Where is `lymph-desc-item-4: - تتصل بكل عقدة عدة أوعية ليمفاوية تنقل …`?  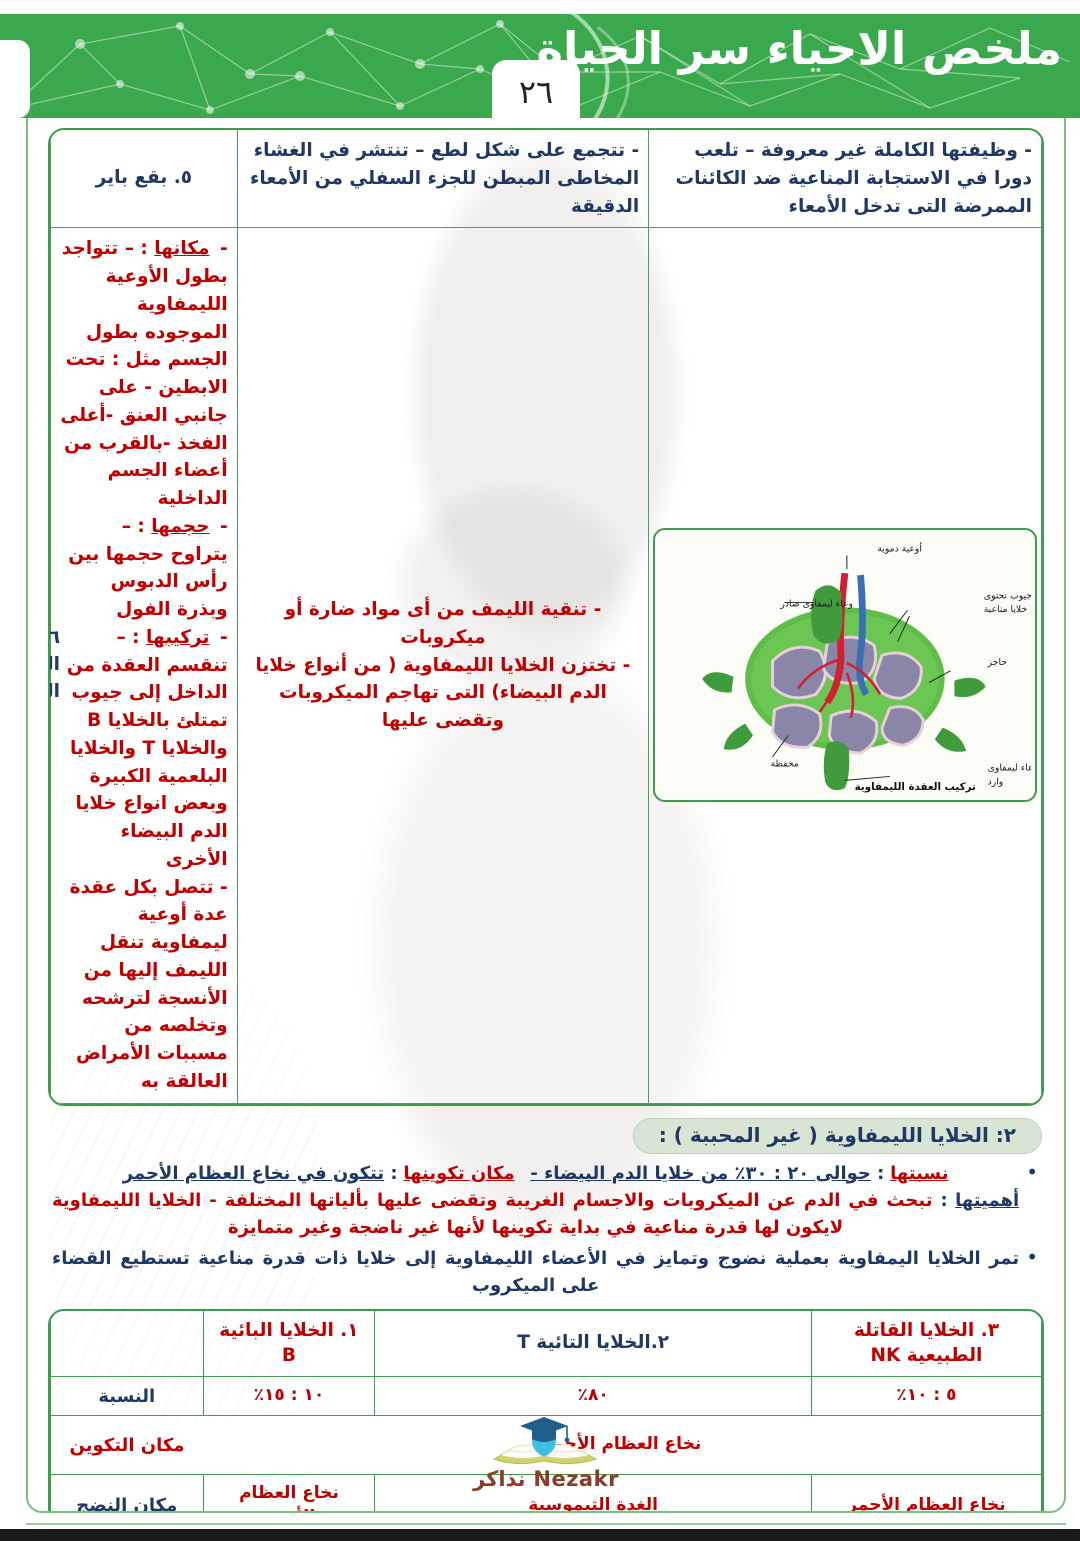
lymph-desc-item-4: - تتصل بكل عقدة عدة أوعية ليمفاوية تنقل … is located at coordinates (148, 984).